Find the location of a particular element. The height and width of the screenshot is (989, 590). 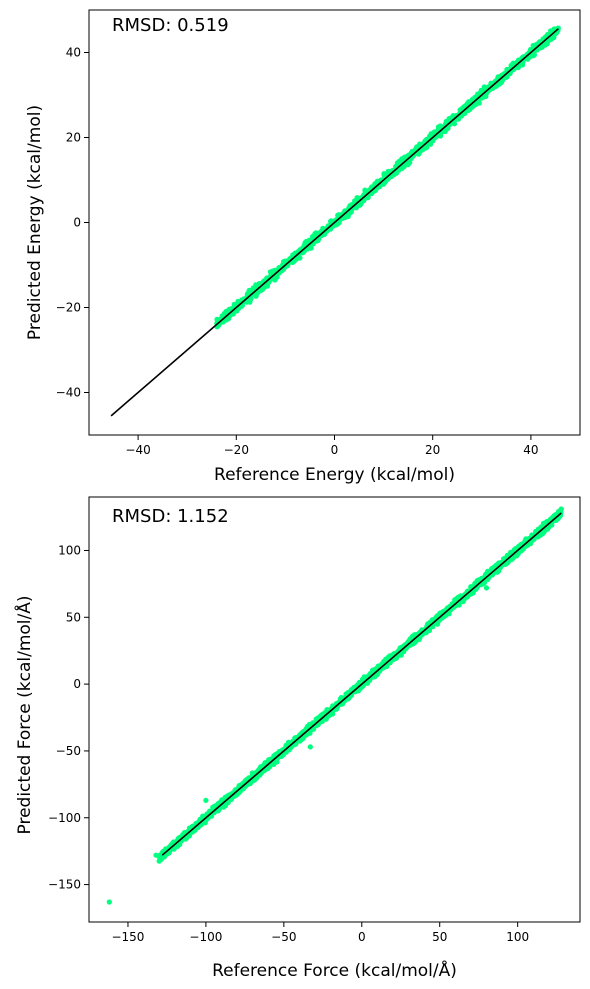

energy-x-axis-label: Reference Energy (kcal/mol) is located at coordinates (334, 475).